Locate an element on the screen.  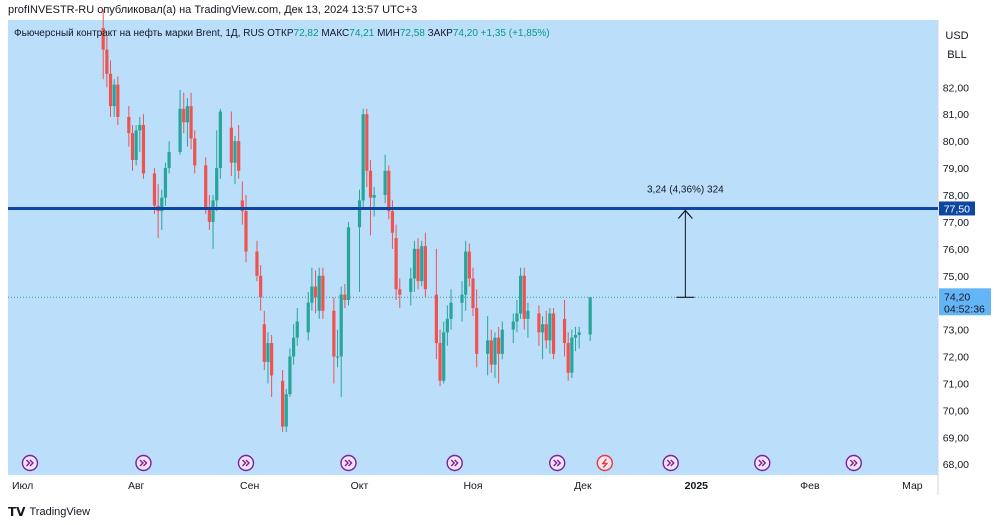
currency-code: USD is located at coordinates (957, 36).